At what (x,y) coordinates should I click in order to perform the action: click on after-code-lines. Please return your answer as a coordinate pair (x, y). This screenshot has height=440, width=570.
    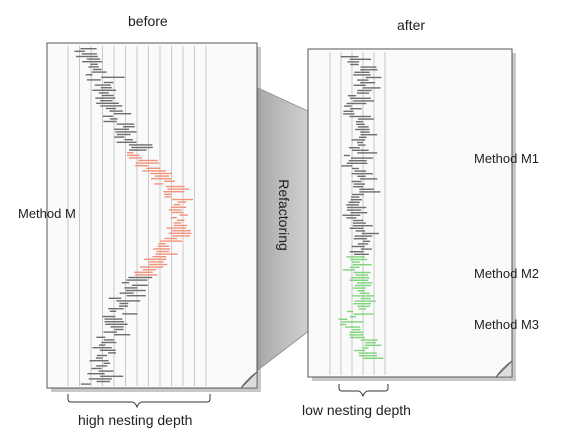
    Looking at the image, I should click on (361, 207).